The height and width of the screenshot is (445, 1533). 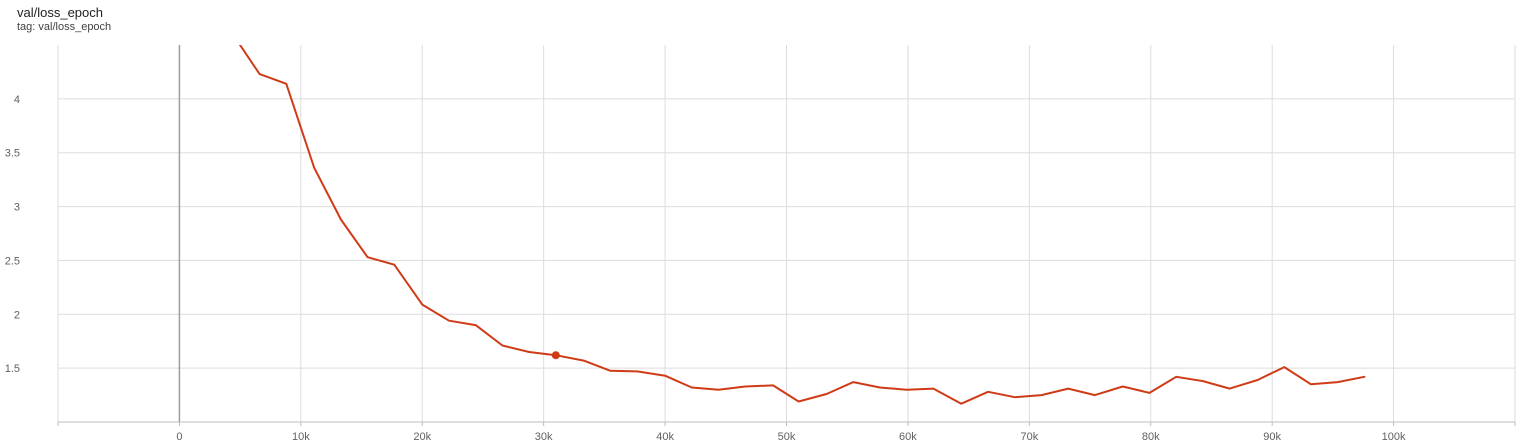 What do you see at coordinates (12, 261) in the screenshot?
I see `y-tick-label: 2.5` at bounding box center [12, 261].